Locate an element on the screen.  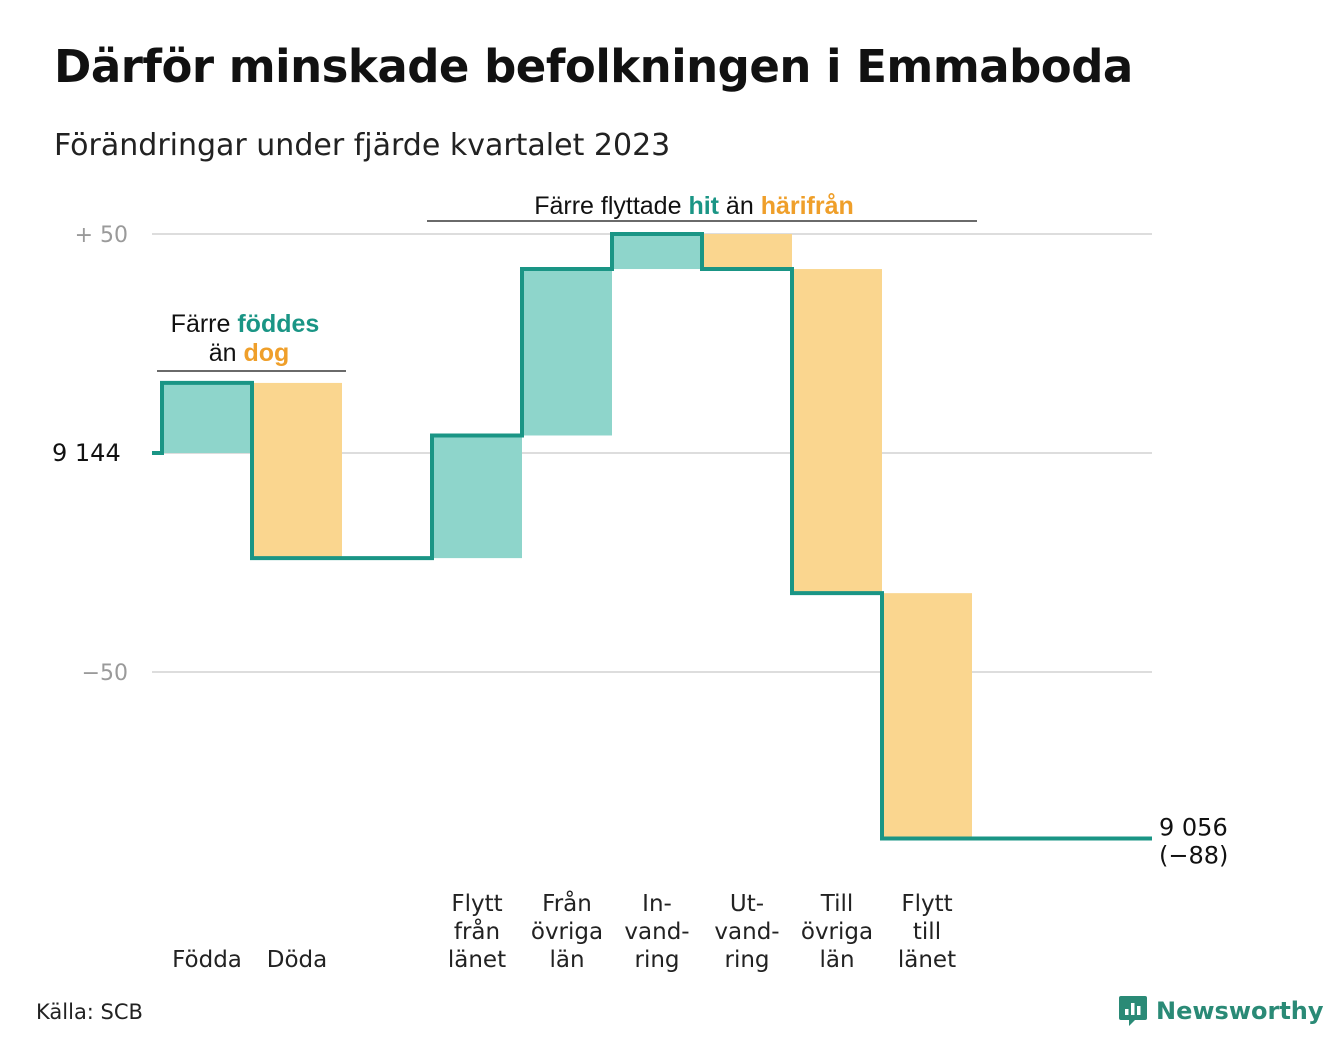
category-label: Döda is located at coordinates (297, 960).